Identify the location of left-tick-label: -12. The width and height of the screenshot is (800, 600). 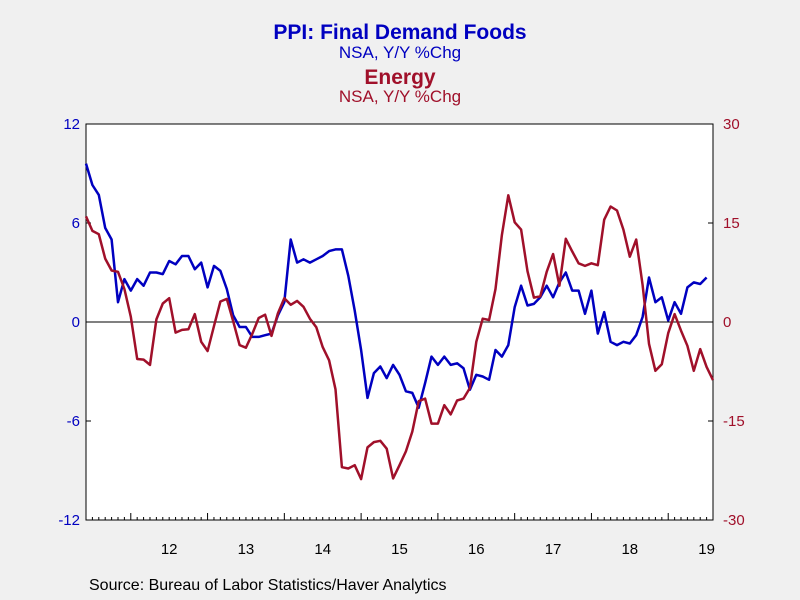
(69, 520).